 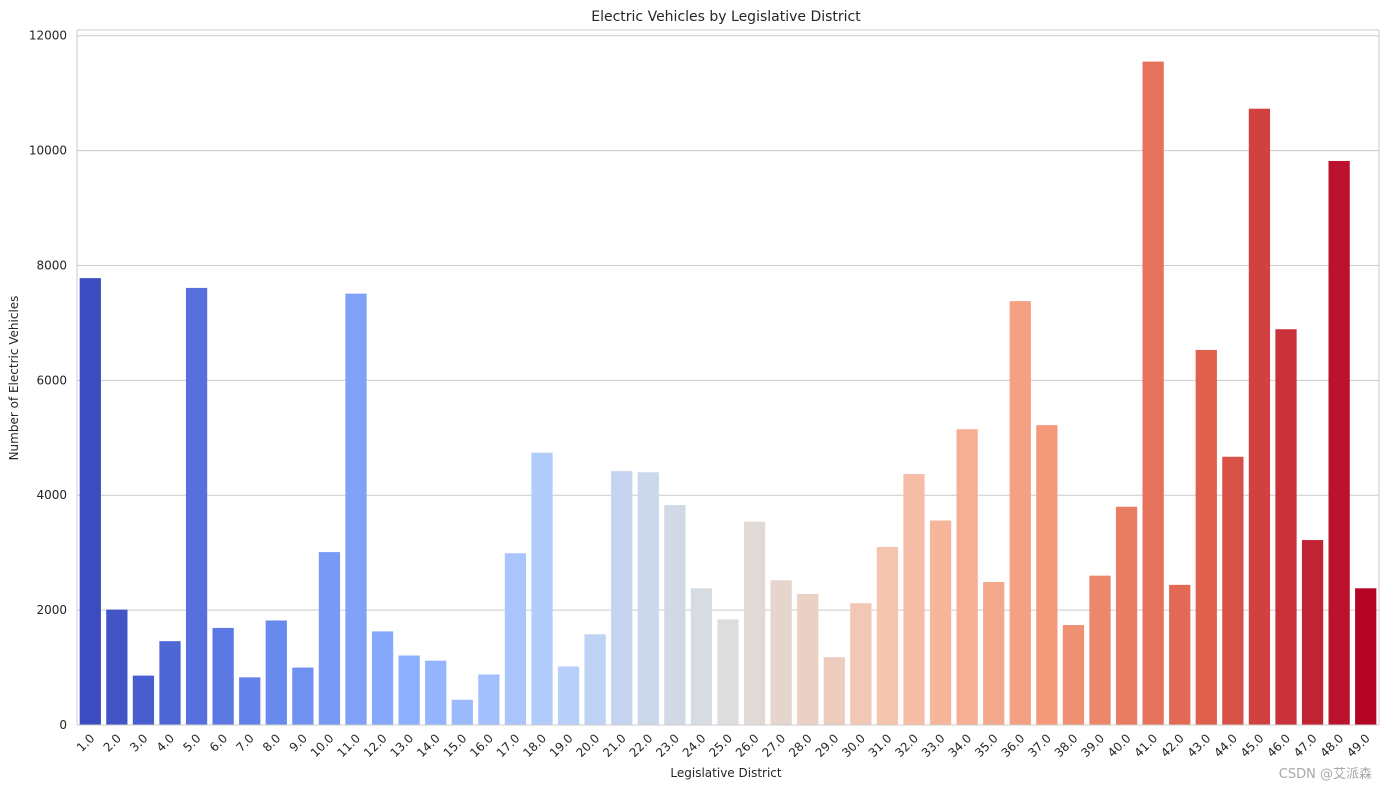 I want to click on x-tick-label: 27.0, so click(x=773, y=745).